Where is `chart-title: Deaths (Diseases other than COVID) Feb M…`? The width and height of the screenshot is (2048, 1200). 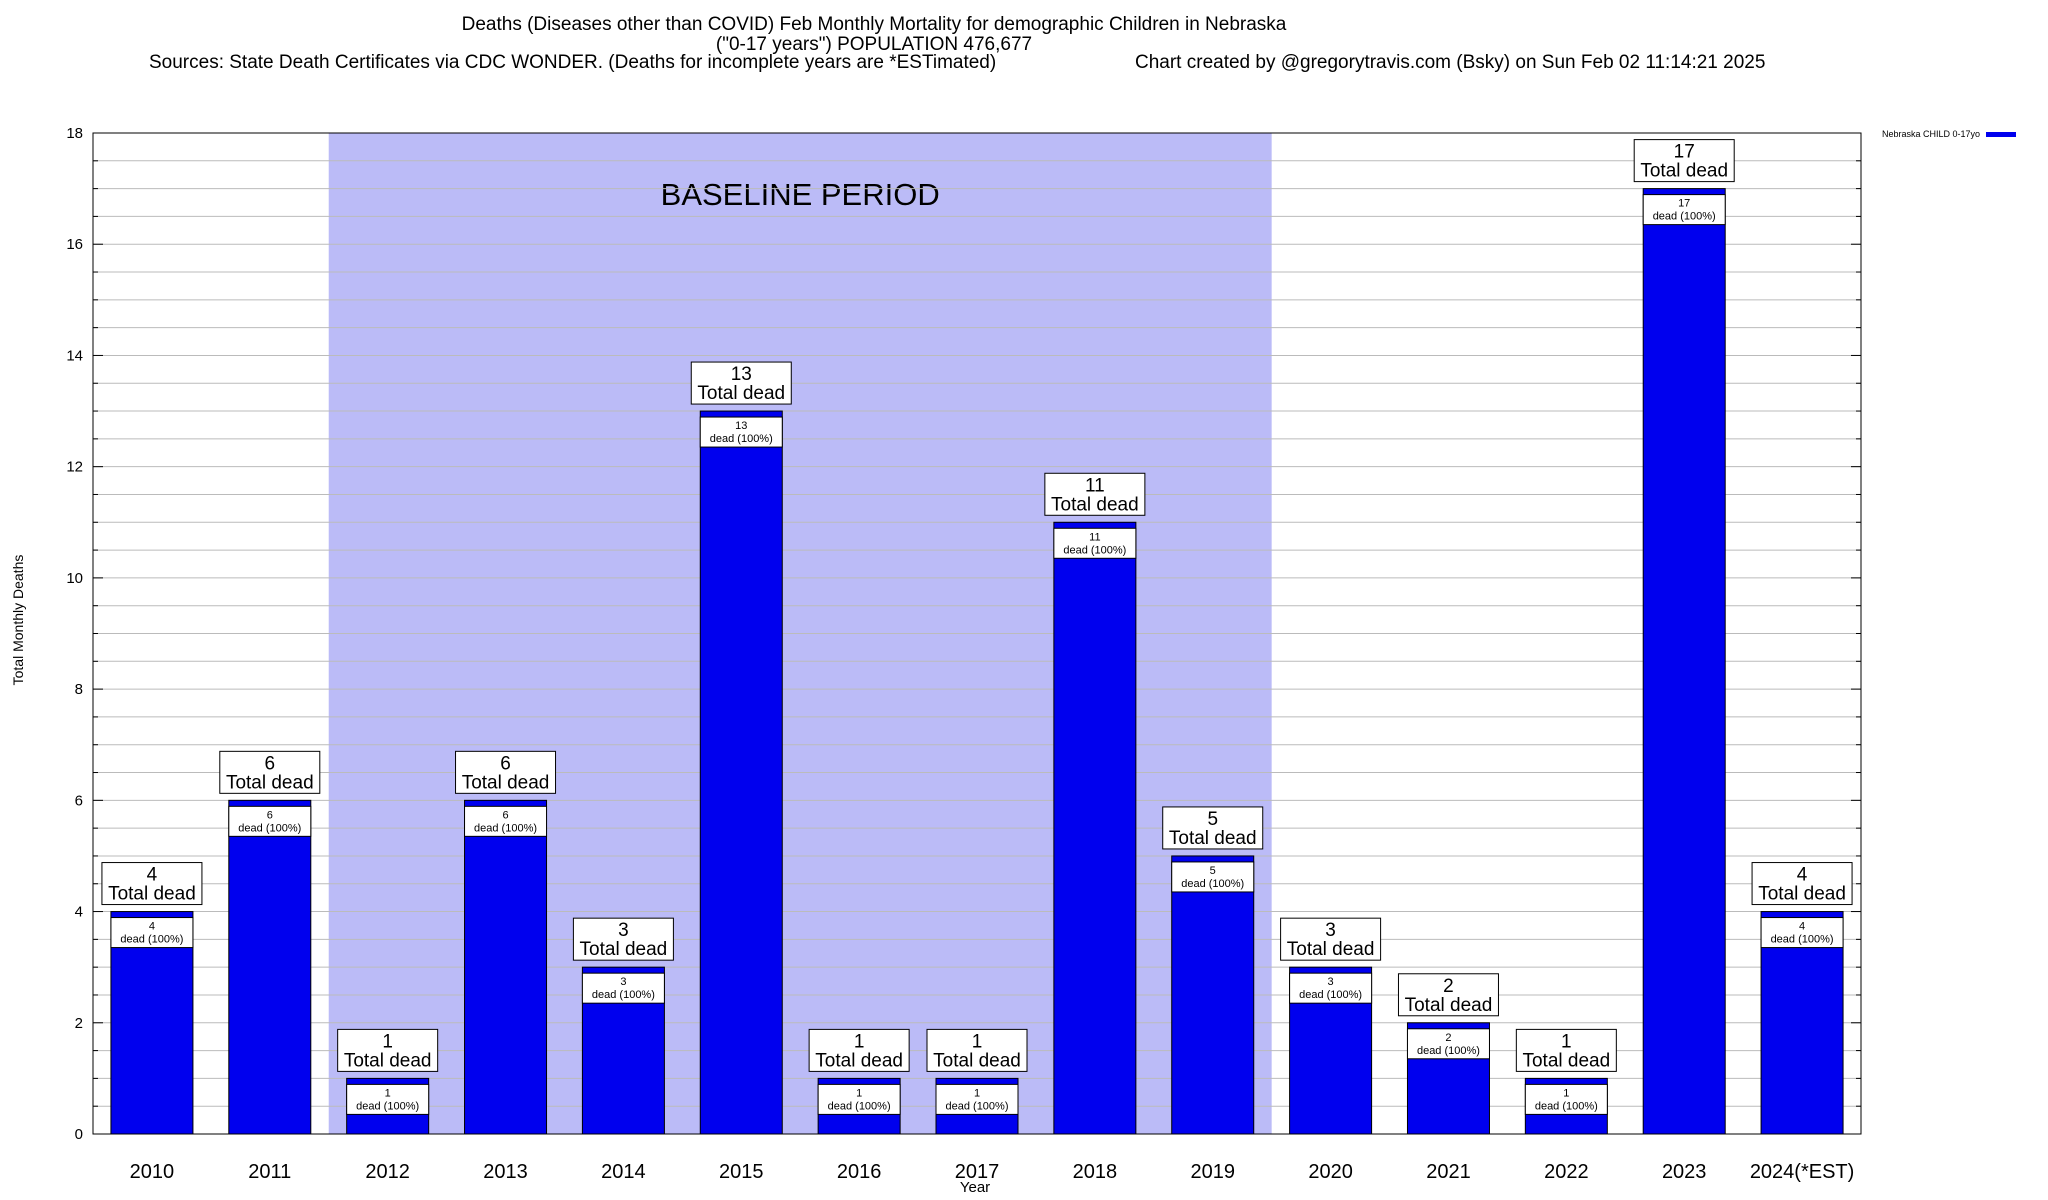
chart-title: Deaths (Diseases other than COVID) Feb M… is located at coordinates (874, 24).